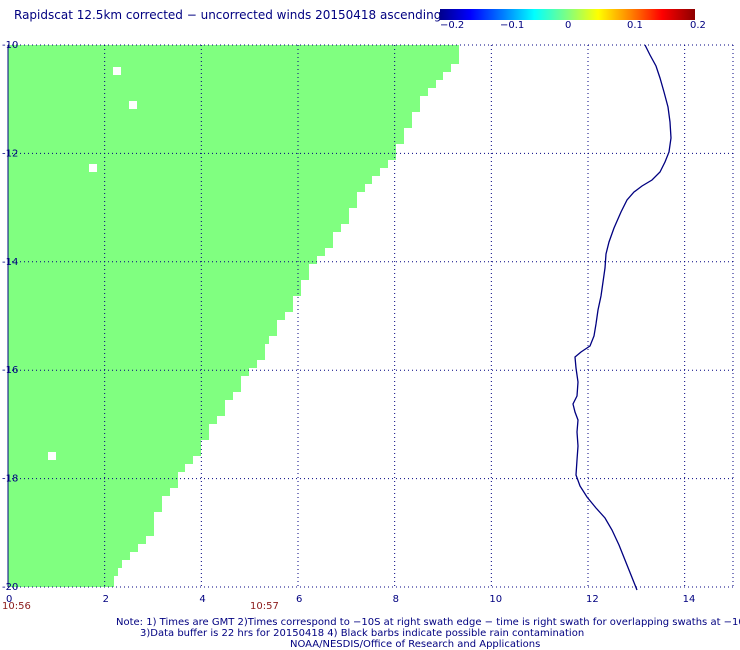  I want to click on colorbar-tick-label: −0.1, so click(512, 25).